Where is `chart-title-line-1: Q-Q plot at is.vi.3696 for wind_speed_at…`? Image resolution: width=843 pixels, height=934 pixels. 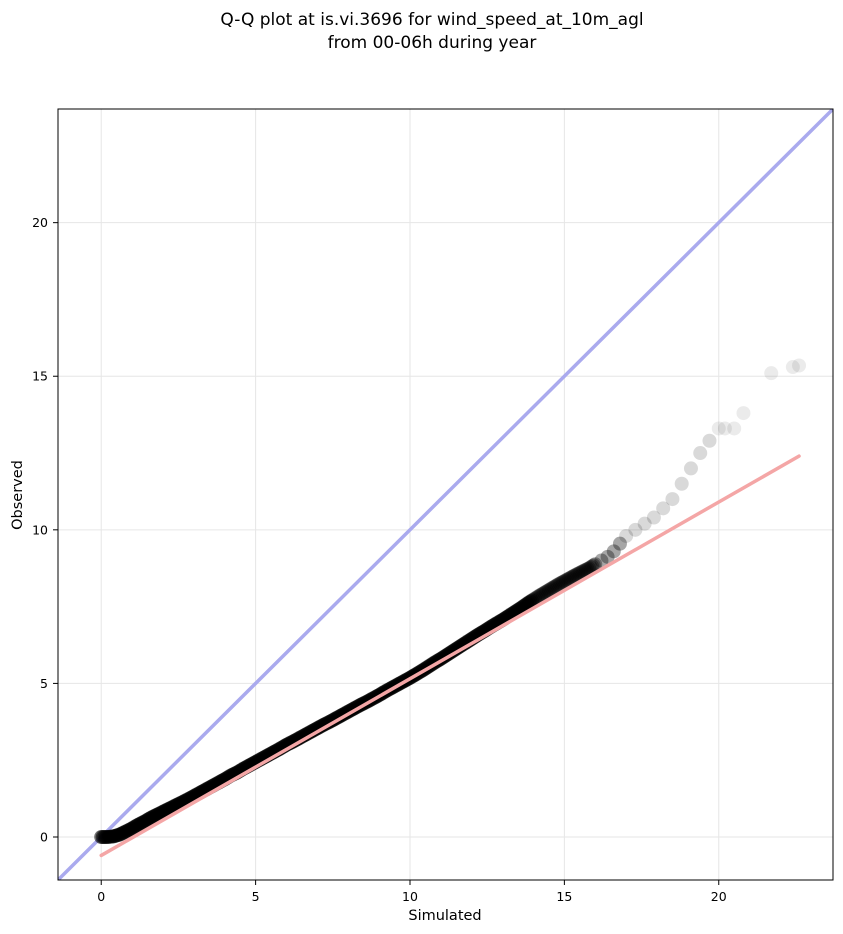 chart-title-line-1: Q-Q plot at is.vi.3696 for wind_speed_at… is located at coordinates (431, 20).